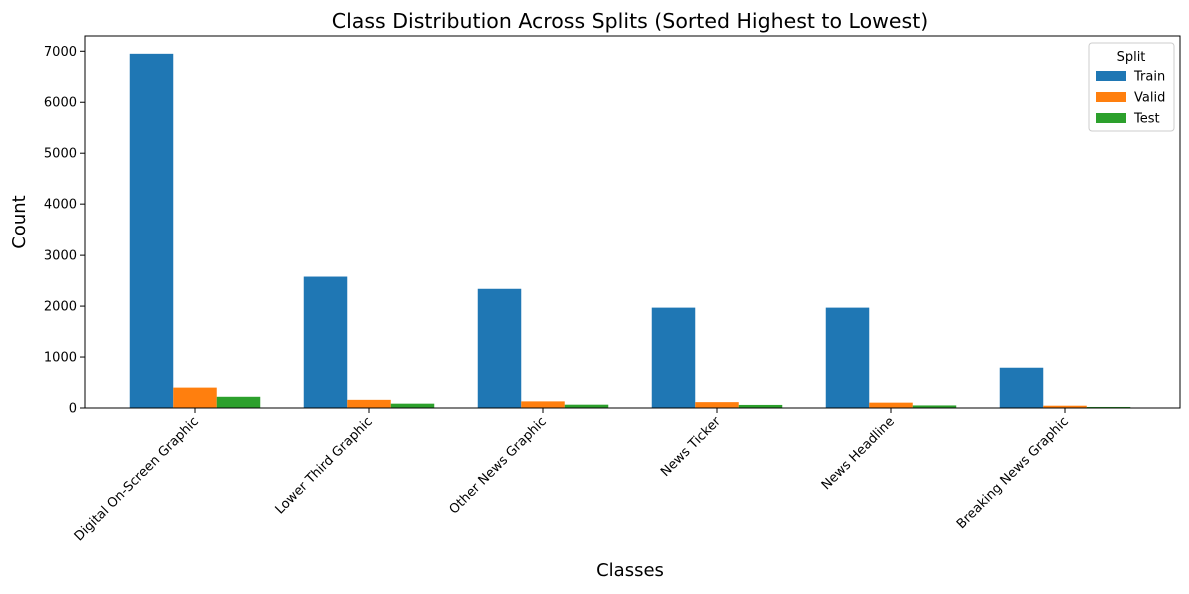  I want to click on y-tick-label: 6000, so click(60, 103).